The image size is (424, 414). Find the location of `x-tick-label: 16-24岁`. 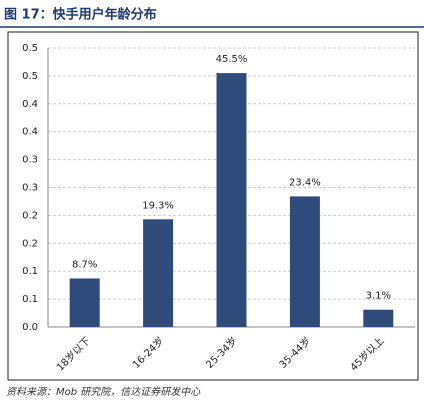

x-tick-label: 16-24岁 is located at coordinates (148, 352).